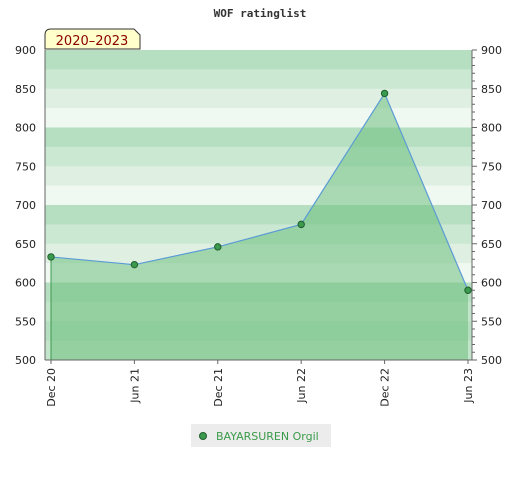 This screenshot has height=480, width=520. Describe the element at coordinates (134, 386) in the screenshot. I see `x-tick-label: Jun 21` at that location.